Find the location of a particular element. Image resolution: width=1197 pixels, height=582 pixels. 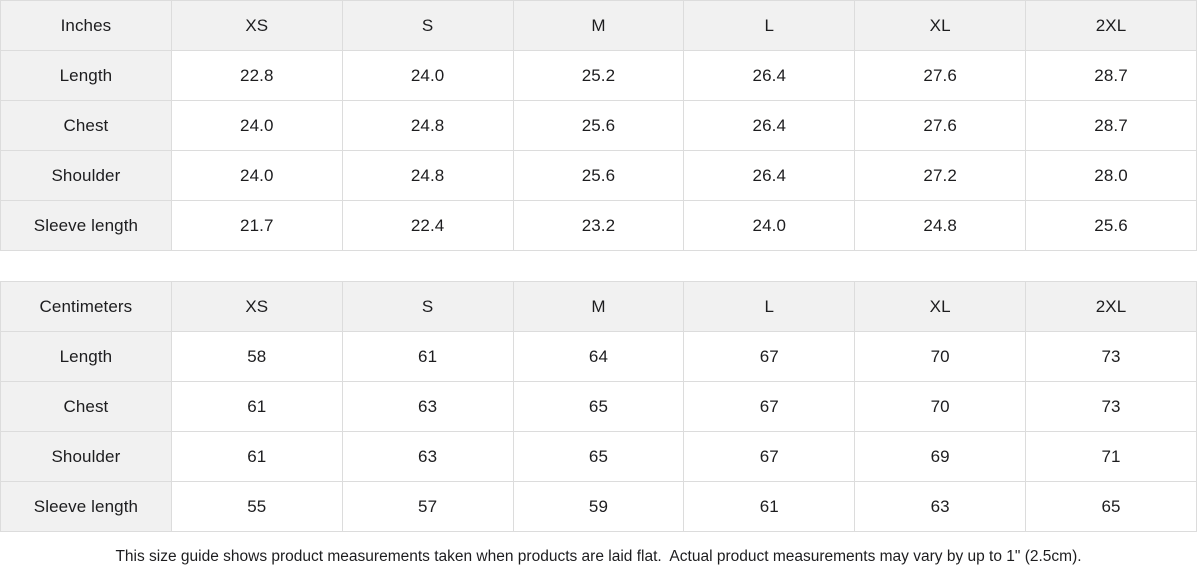

table-row: Shoulder 61 63 65 67 69 71 is located at coordinates (598, 456).